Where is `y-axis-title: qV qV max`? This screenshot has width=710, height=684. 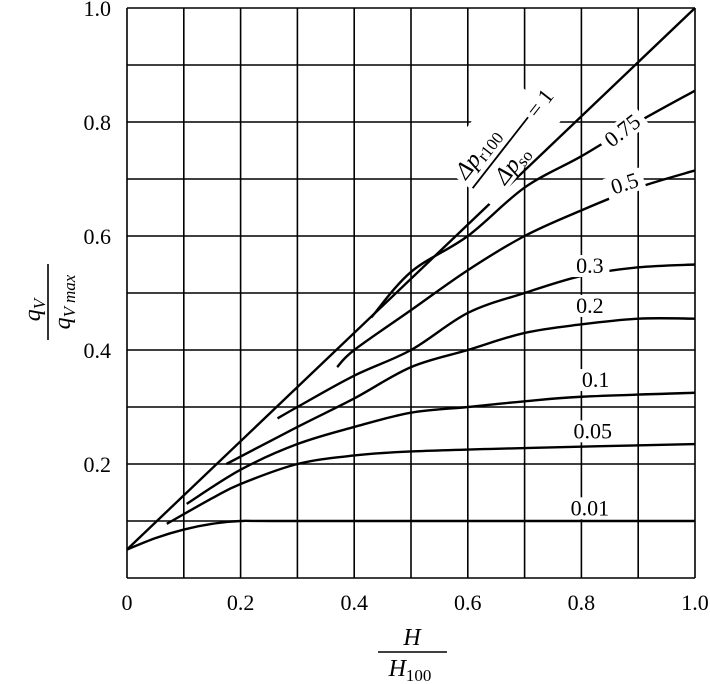
y-axis-title: qV qV max is located at coordinates (49, 302).